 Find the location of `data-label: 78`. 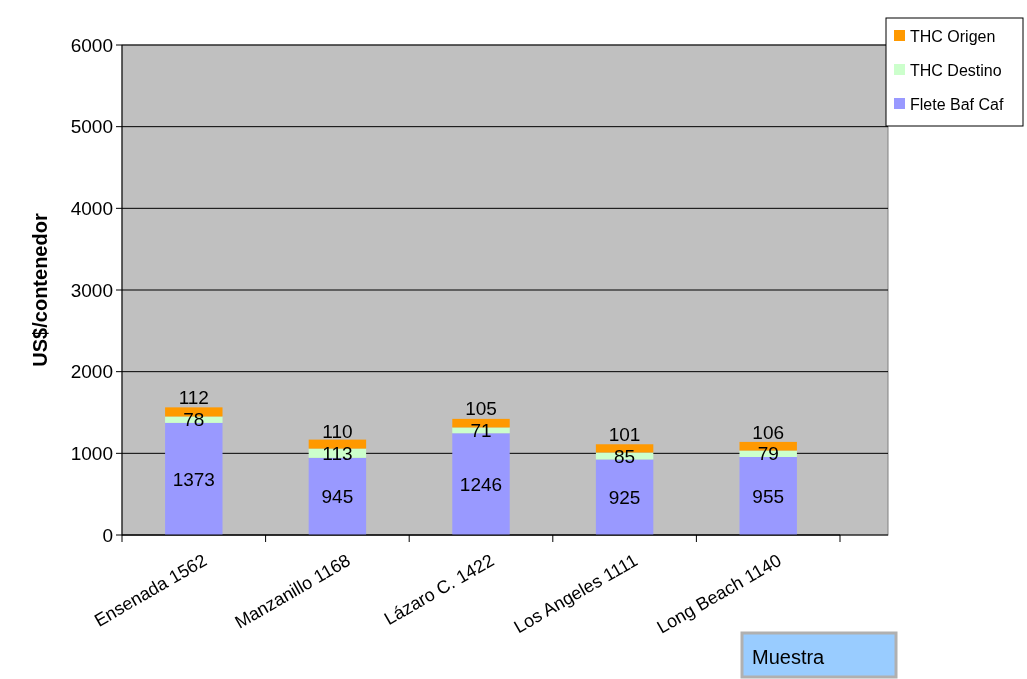

data-label: 78 is located at coordinates (194, 420).